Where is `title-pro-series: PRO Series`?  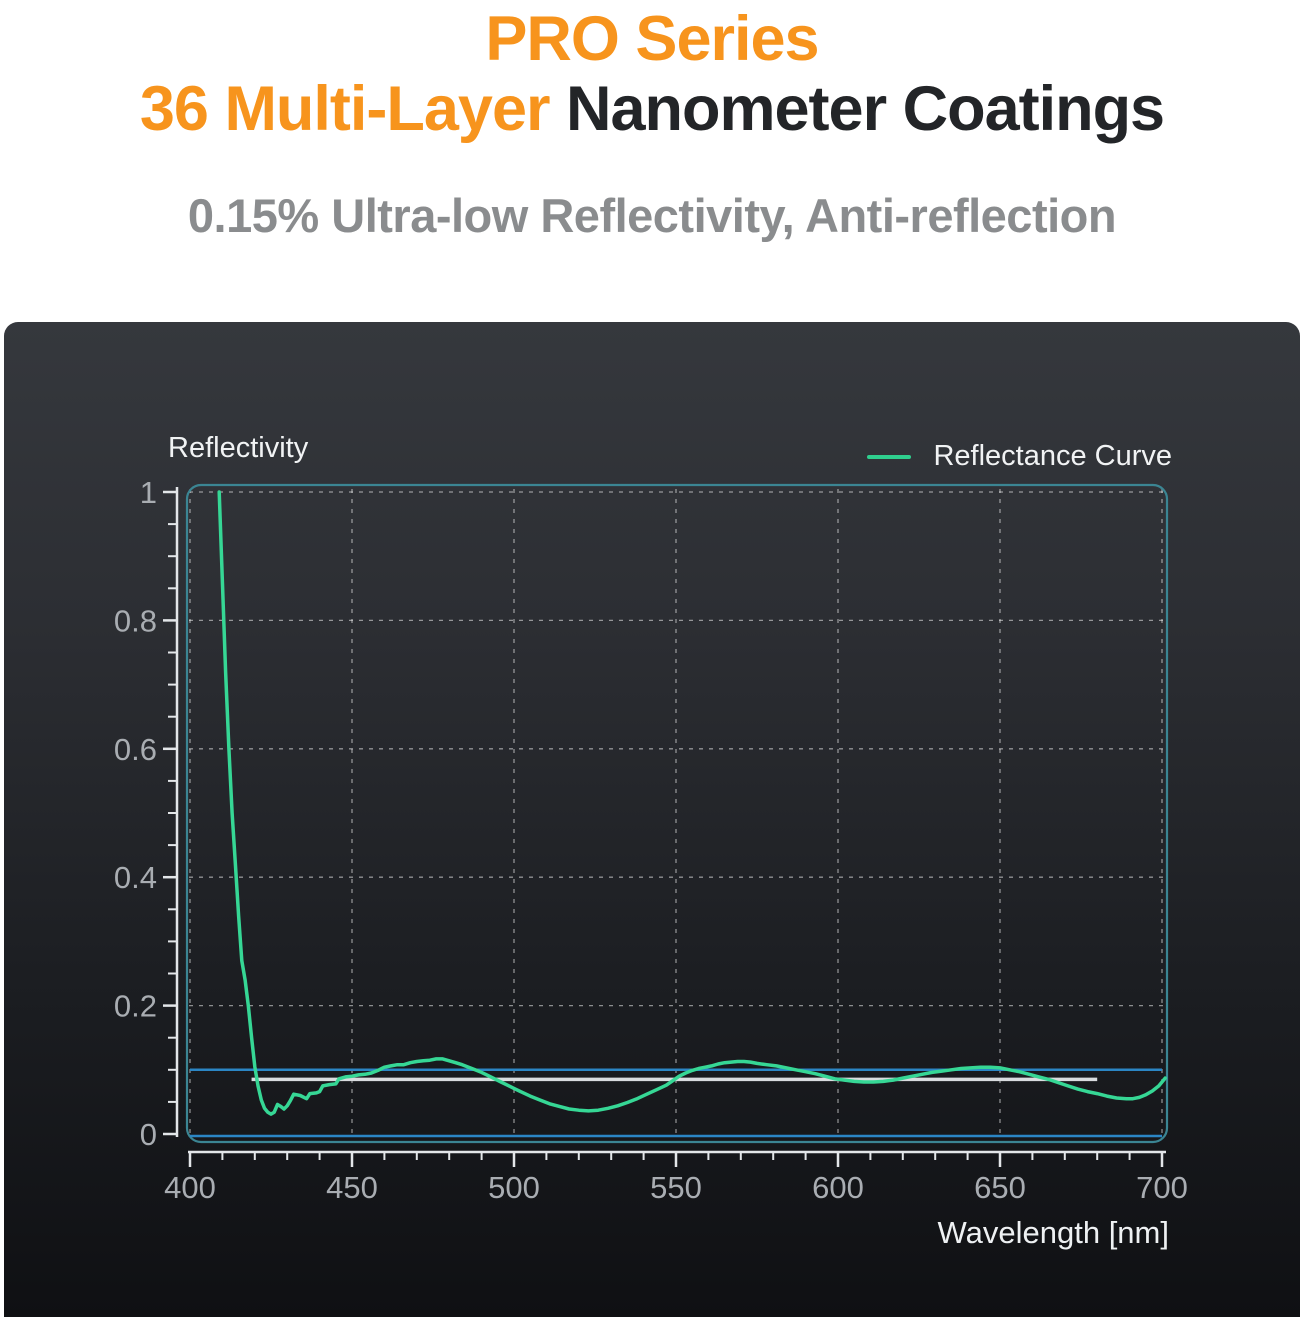
title-pro-series: PRO Series is located at coordinates (652, 39).